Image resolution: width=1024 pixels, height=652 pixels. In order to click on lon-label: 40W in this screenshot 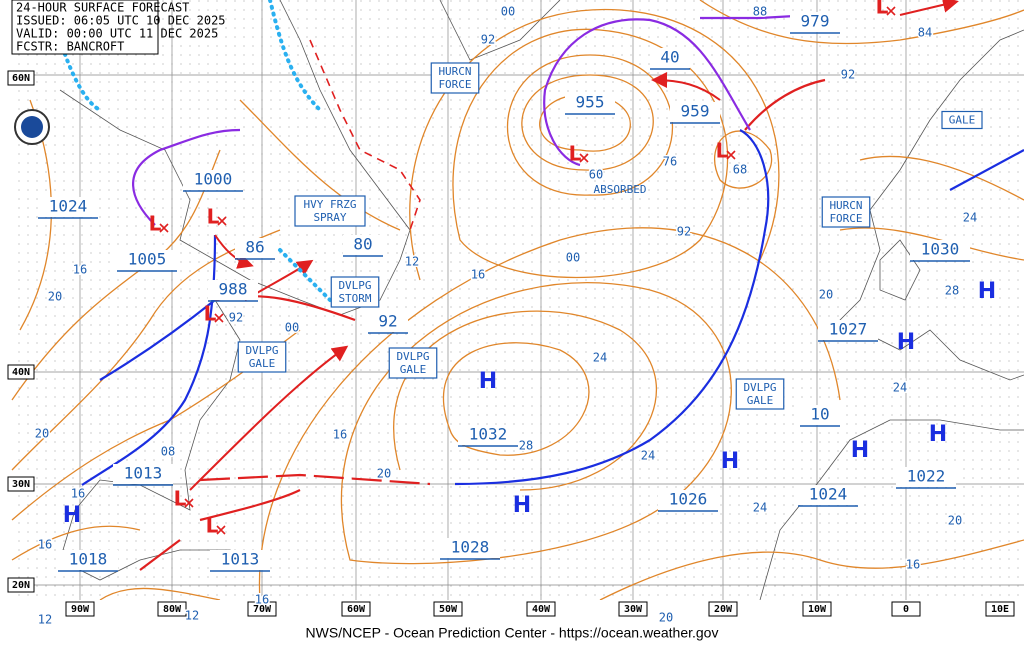, I will do `click(541, 609)`.